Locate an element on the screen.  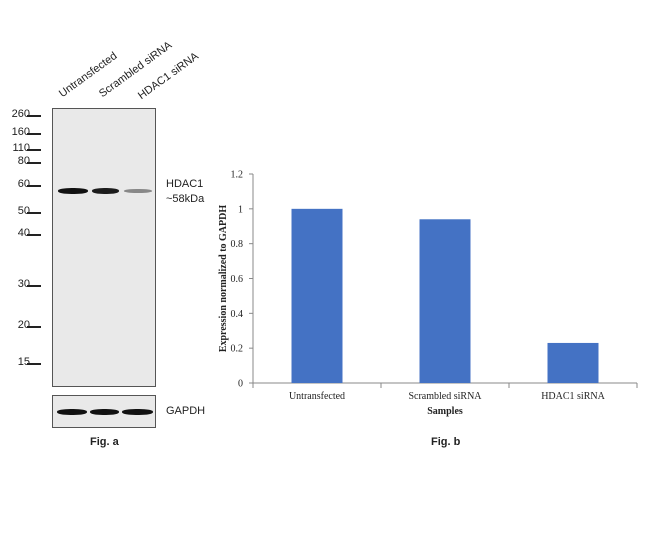
x-tick-label: HDAC1 siRNA is located at coordinates (573, 396).